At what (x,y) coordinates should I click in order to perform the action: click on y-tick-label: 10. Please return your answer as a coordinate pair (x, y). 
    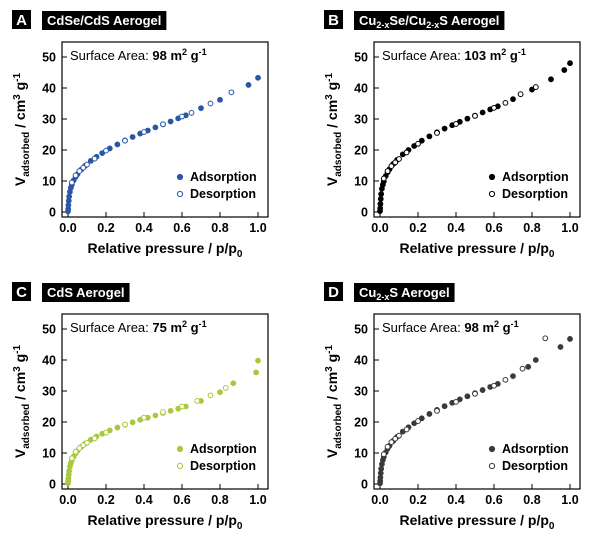
    Looking at the image, I should click on (49, 454).